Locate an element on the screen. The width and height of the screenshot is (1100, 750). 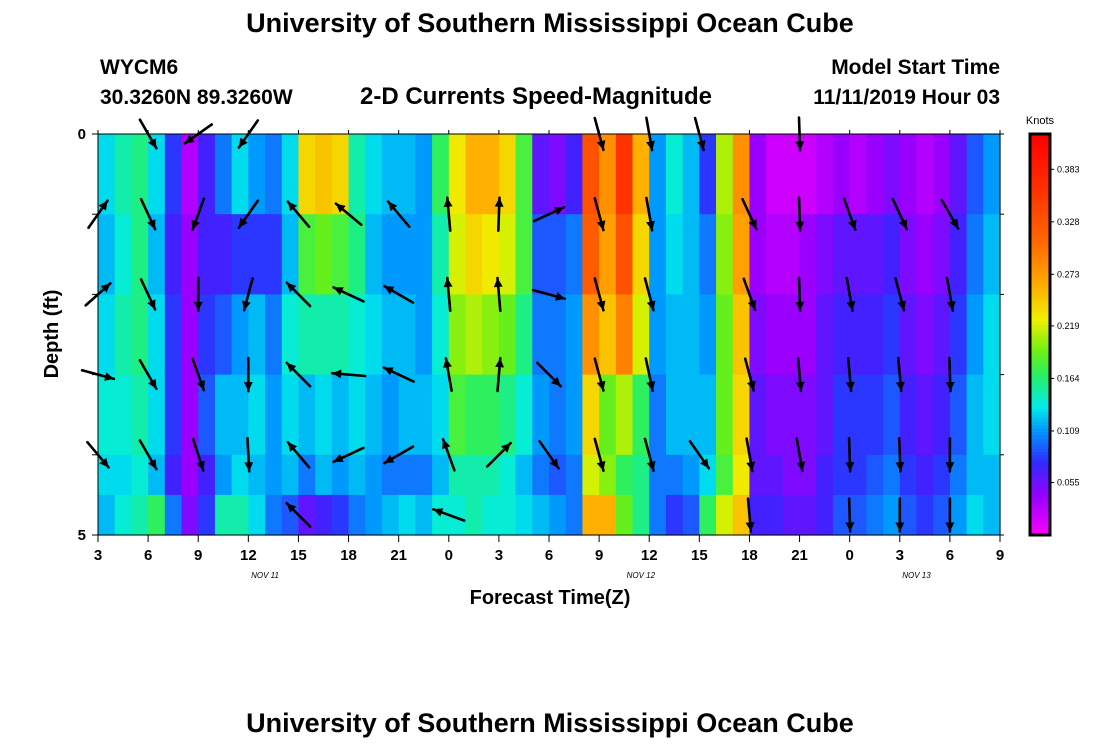
model-start-label: Model Start Time is located at coordinates (915, 67).